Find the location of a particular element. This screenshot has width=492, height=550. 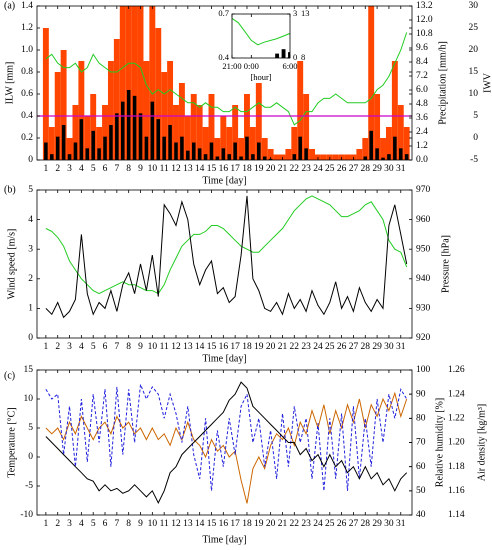

y-tick-label: 4 is located at coordinates (30, 220).